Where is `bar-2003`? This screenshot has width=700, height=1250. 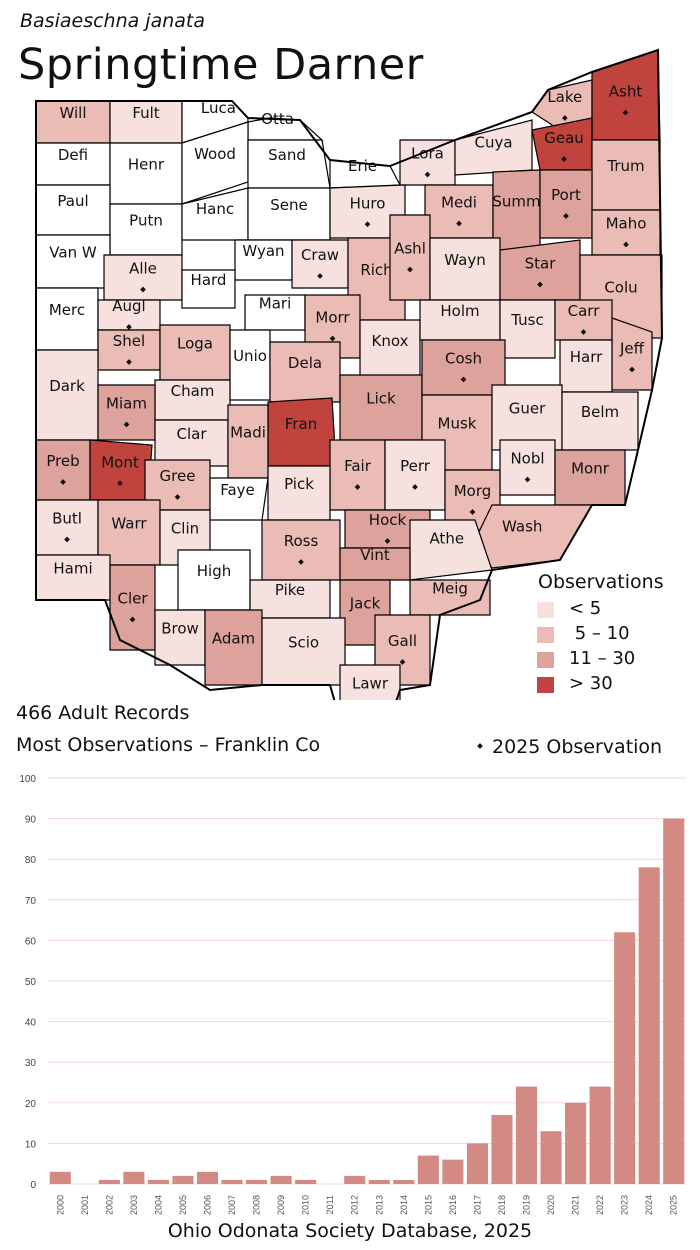 bar-2003 is located at coordinates (134, 1177).